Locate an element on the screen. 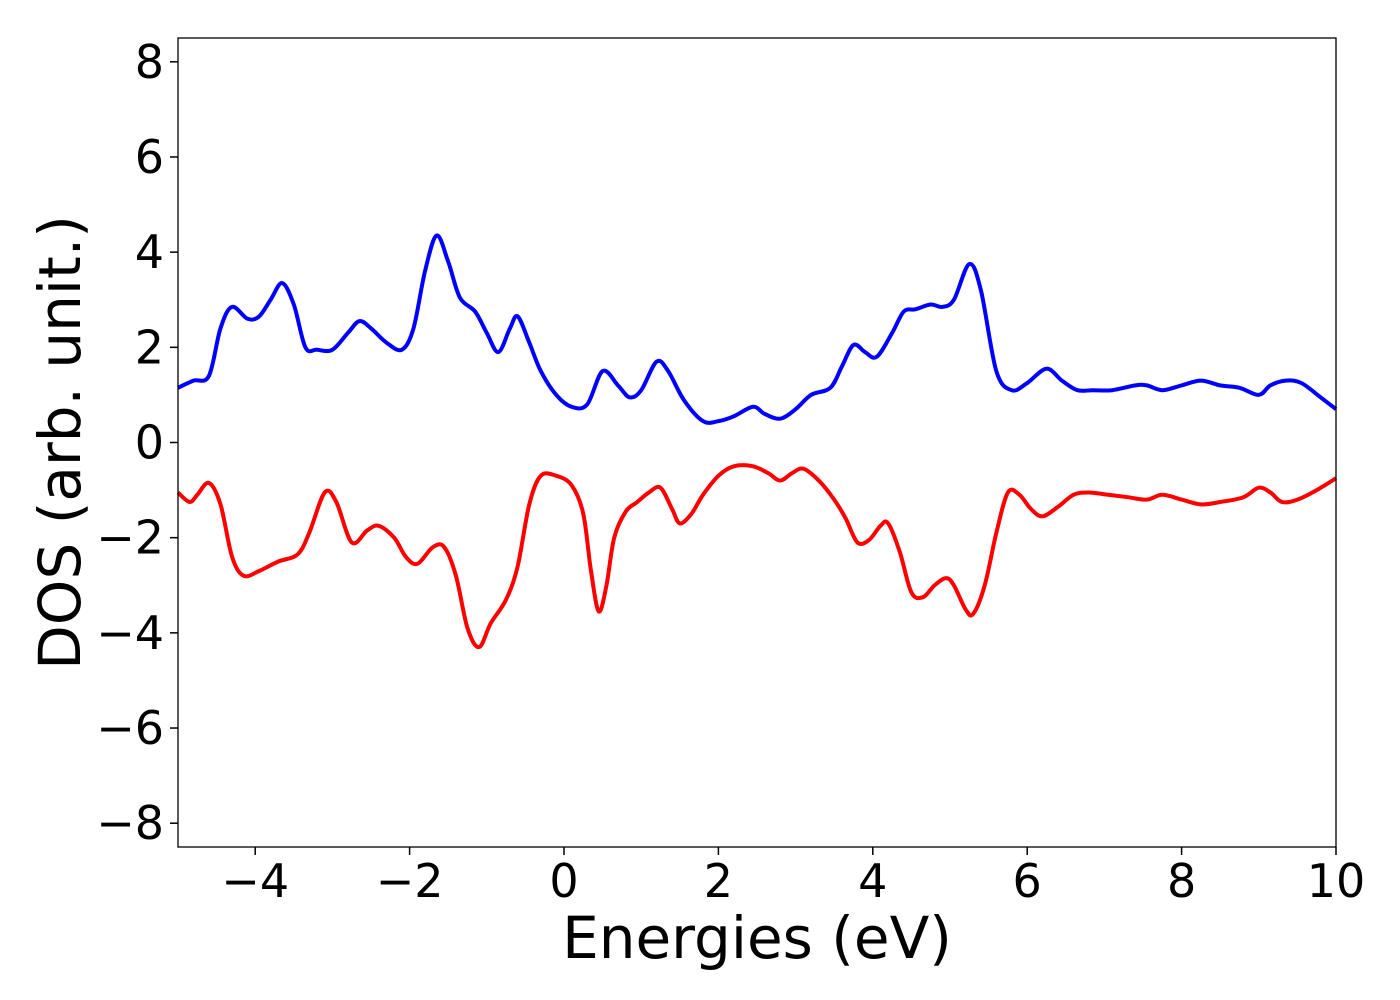  x-tick-label: 6 is located at coordinates (1027, 881).